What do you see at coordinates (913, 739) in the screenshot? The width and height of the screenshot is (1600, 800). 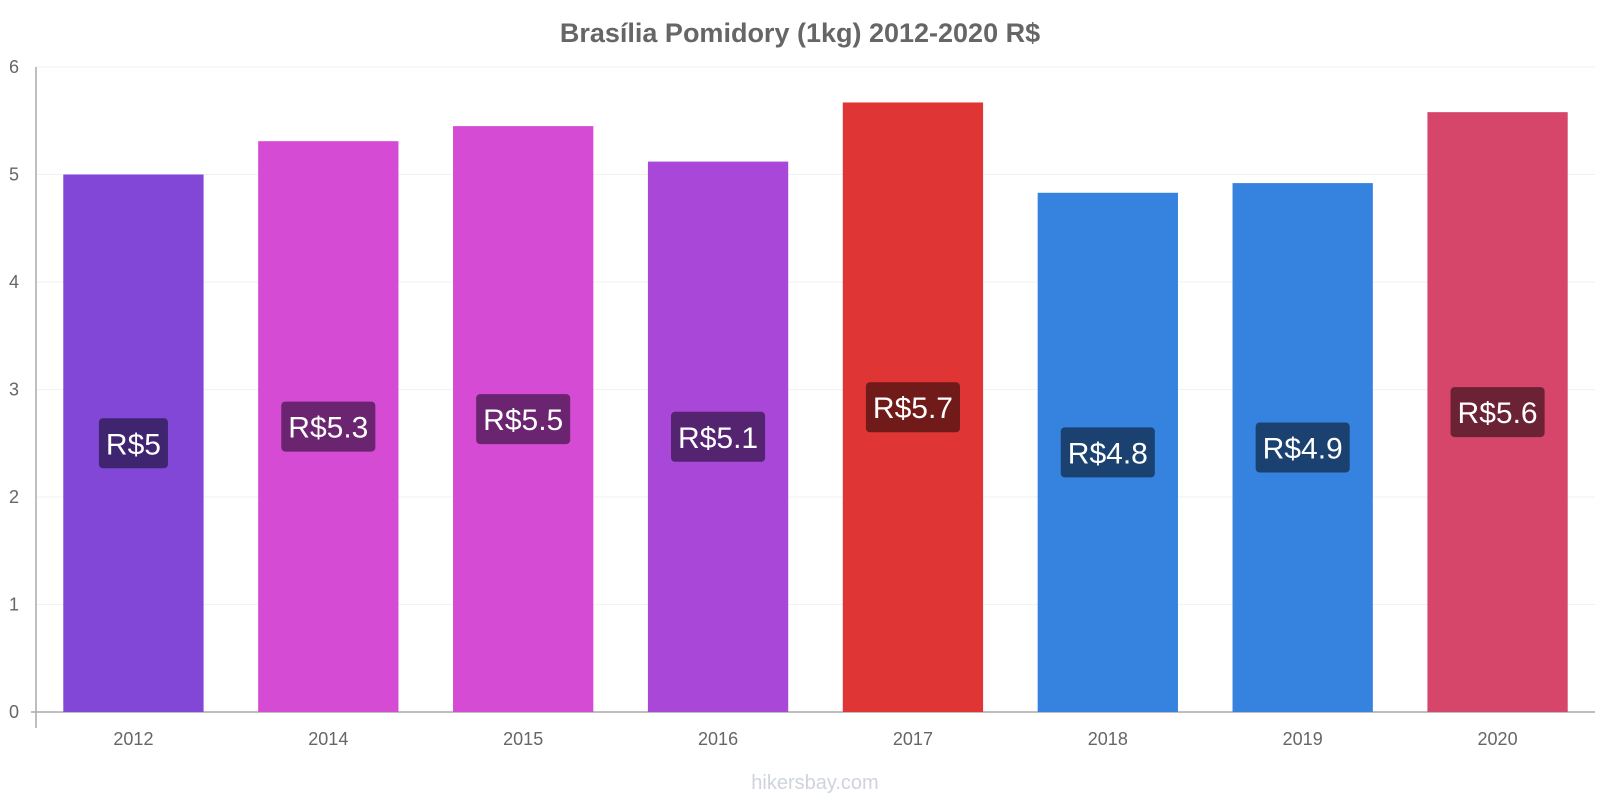 I see `x-tick-label-2017: 2017` at bounding box center [913, 739].